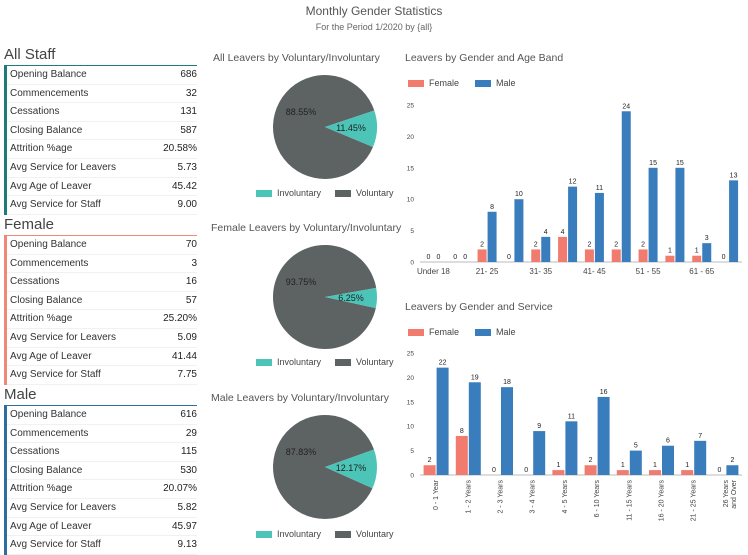  What do you see at coordinates (102, 545) in the screenshot?
I see `stat-row: Avg Service for Staff 9.13` at bounding box center [102, 545].